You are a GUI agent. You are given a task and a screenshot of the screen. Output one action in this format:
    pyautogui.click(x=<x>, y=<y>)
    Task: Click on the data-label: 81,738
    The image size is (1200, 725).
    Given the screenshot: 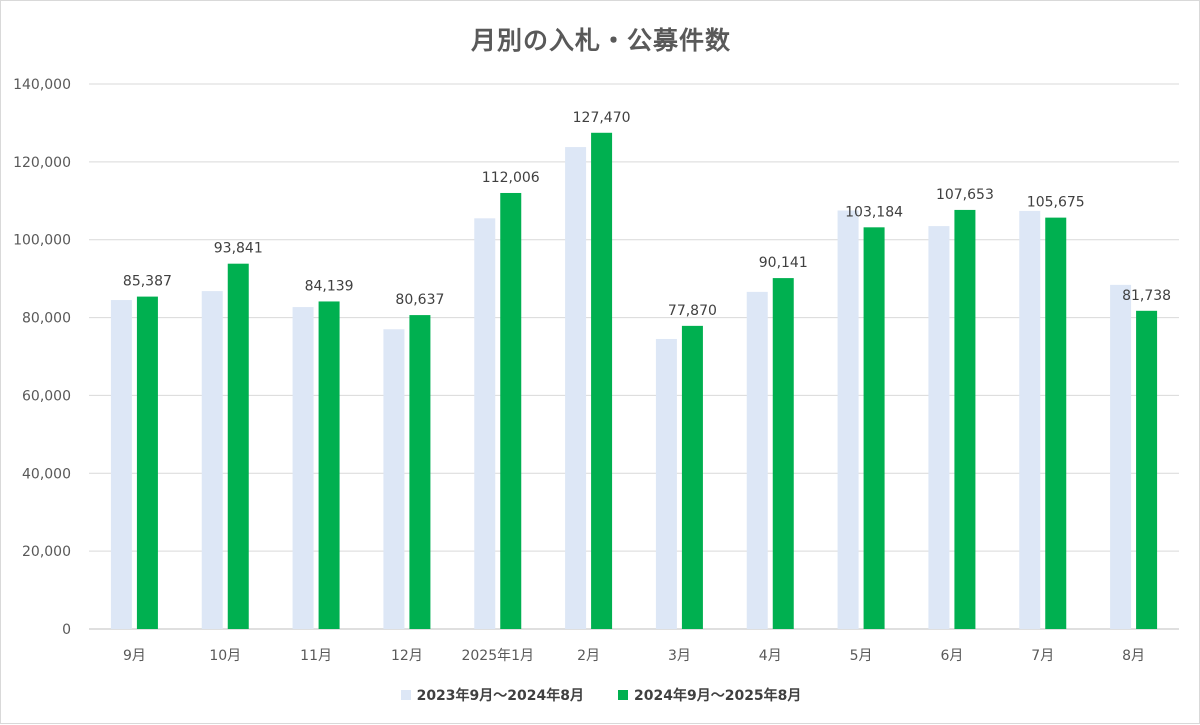 What is the action you would take?
    pyautogui.click(x=1146, y=296)
    